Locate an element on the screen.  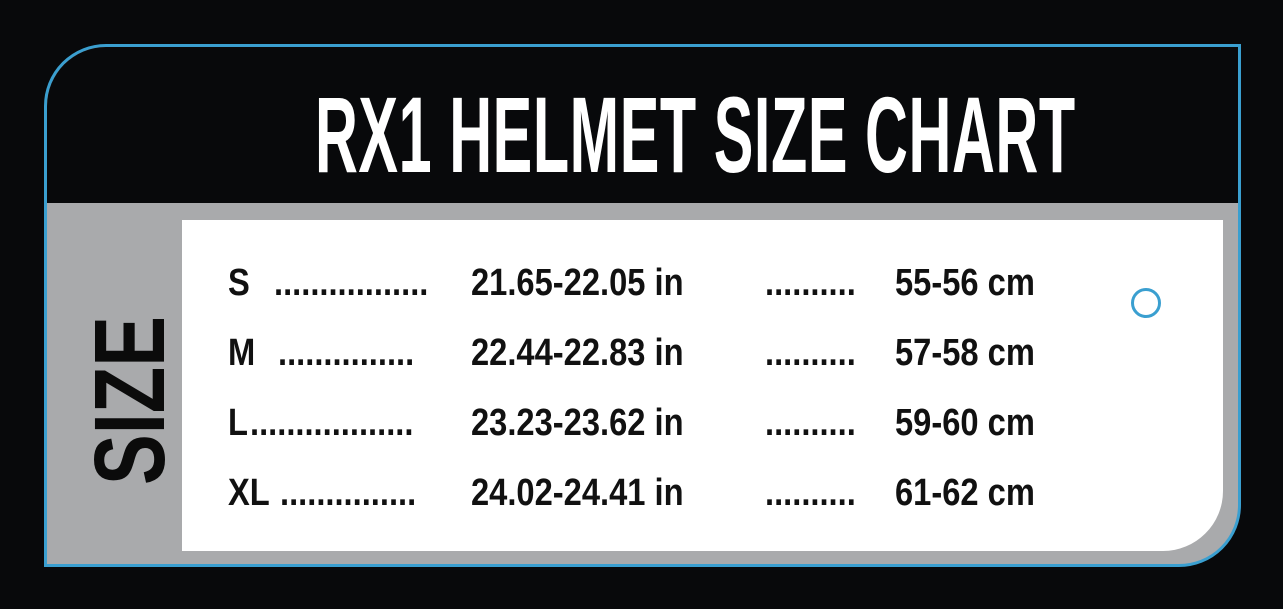
size-side-label-text: SIZE is located at coordinates (130, 400).